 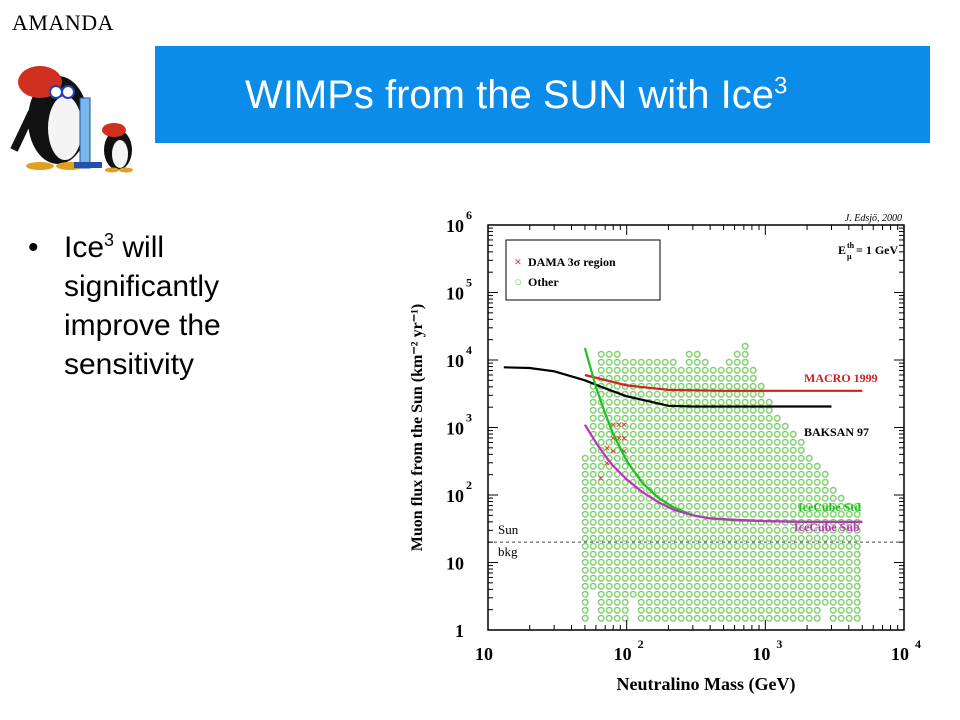 What do you see at coordinates (619, 438) in the screenshot?
I see `dama-point: ×` at bounding box center [619, 438].